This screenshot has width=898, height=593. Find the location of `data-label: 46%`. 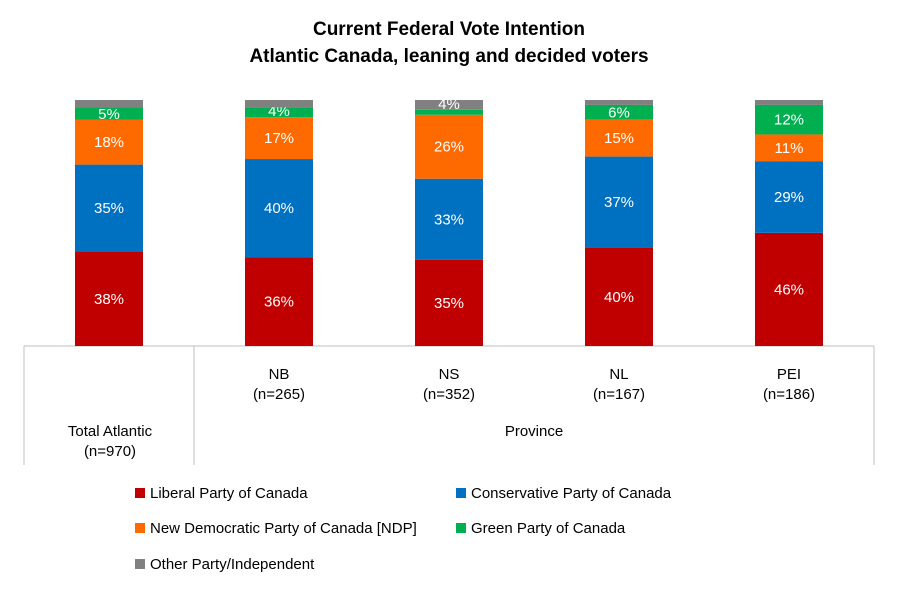

data-label: 46% is located at coordinates (789, 289).